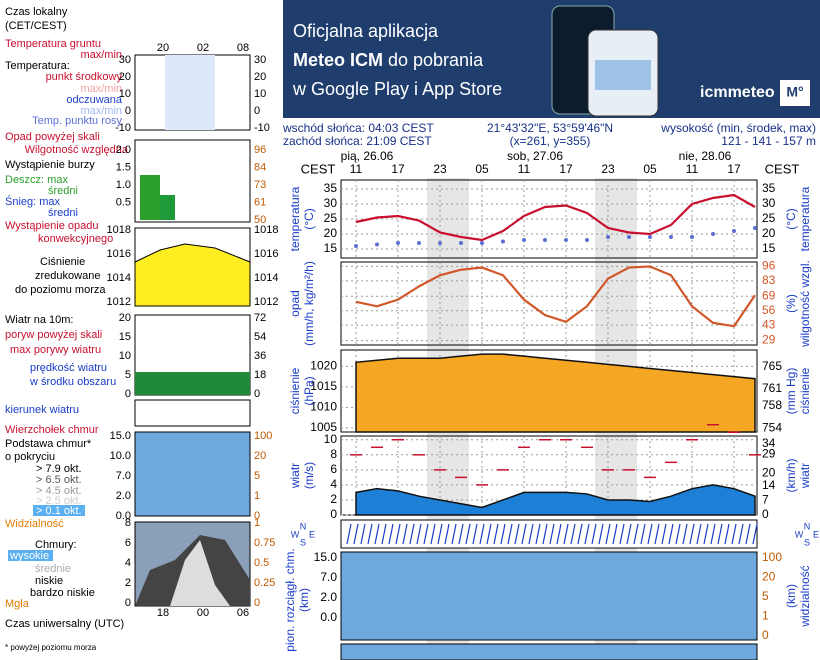  I want to click on y-axis-label: pion. rozciągł. chm., so click(290, 599).